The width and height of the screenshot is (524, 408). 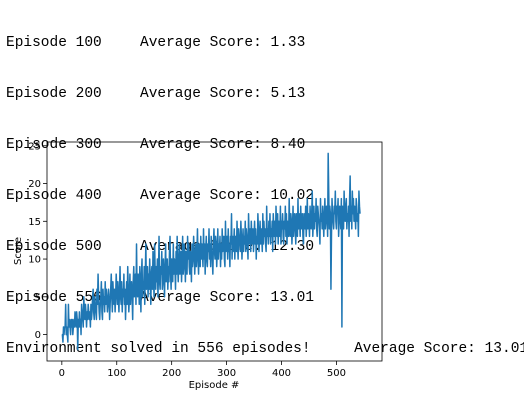 What do you see at coordinates (116, 373) in the screenshot?
I see `x-tick-label: 100` at bounding box center [116, 373].